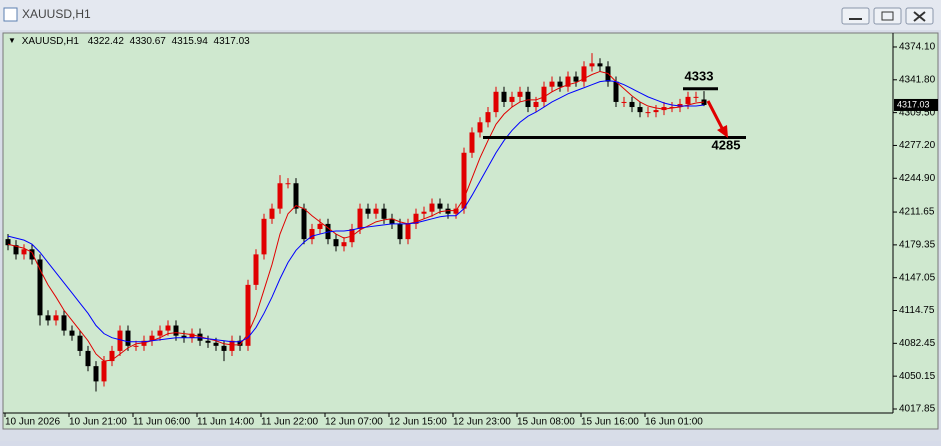  Describe the element at coordinates (290, 422) in the screenshot. I see `x-tick-label: 11 Jun 22:00` at that location.